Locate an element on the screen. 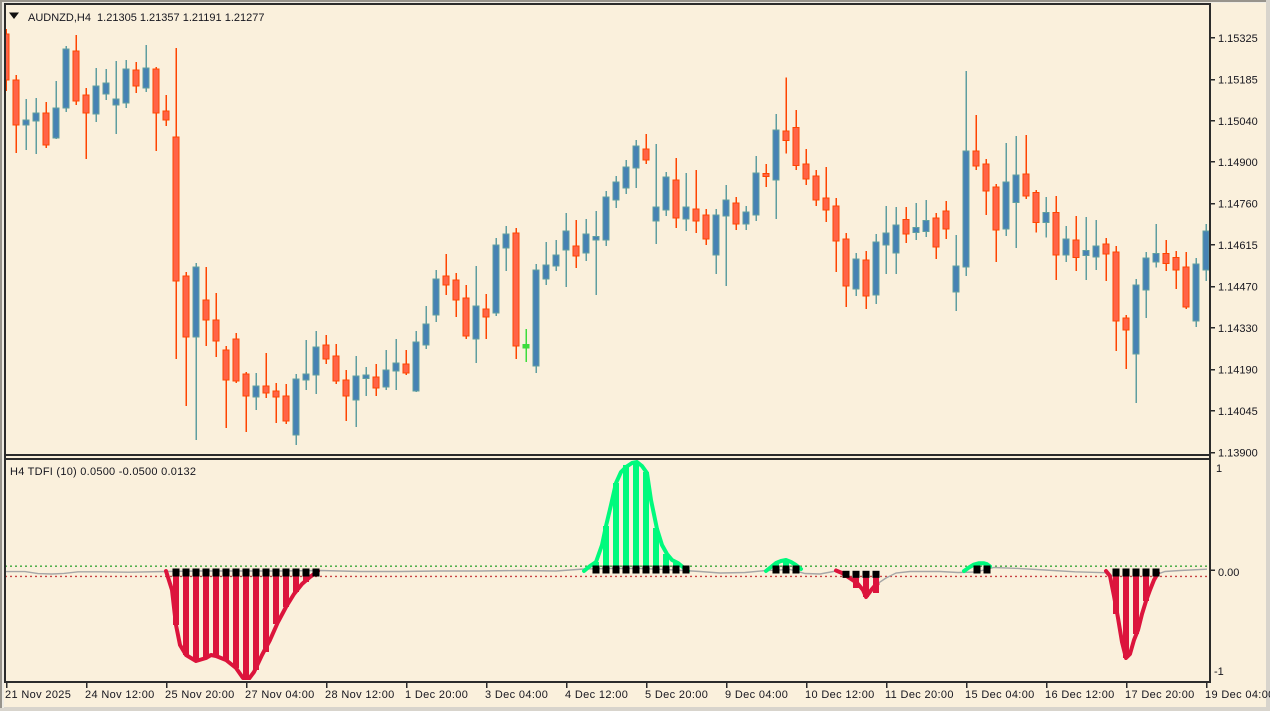 The height and width of the screenshot is (711, 1270). svg-text: 28 Nov 12:00 is located at coordinates (360, 695).